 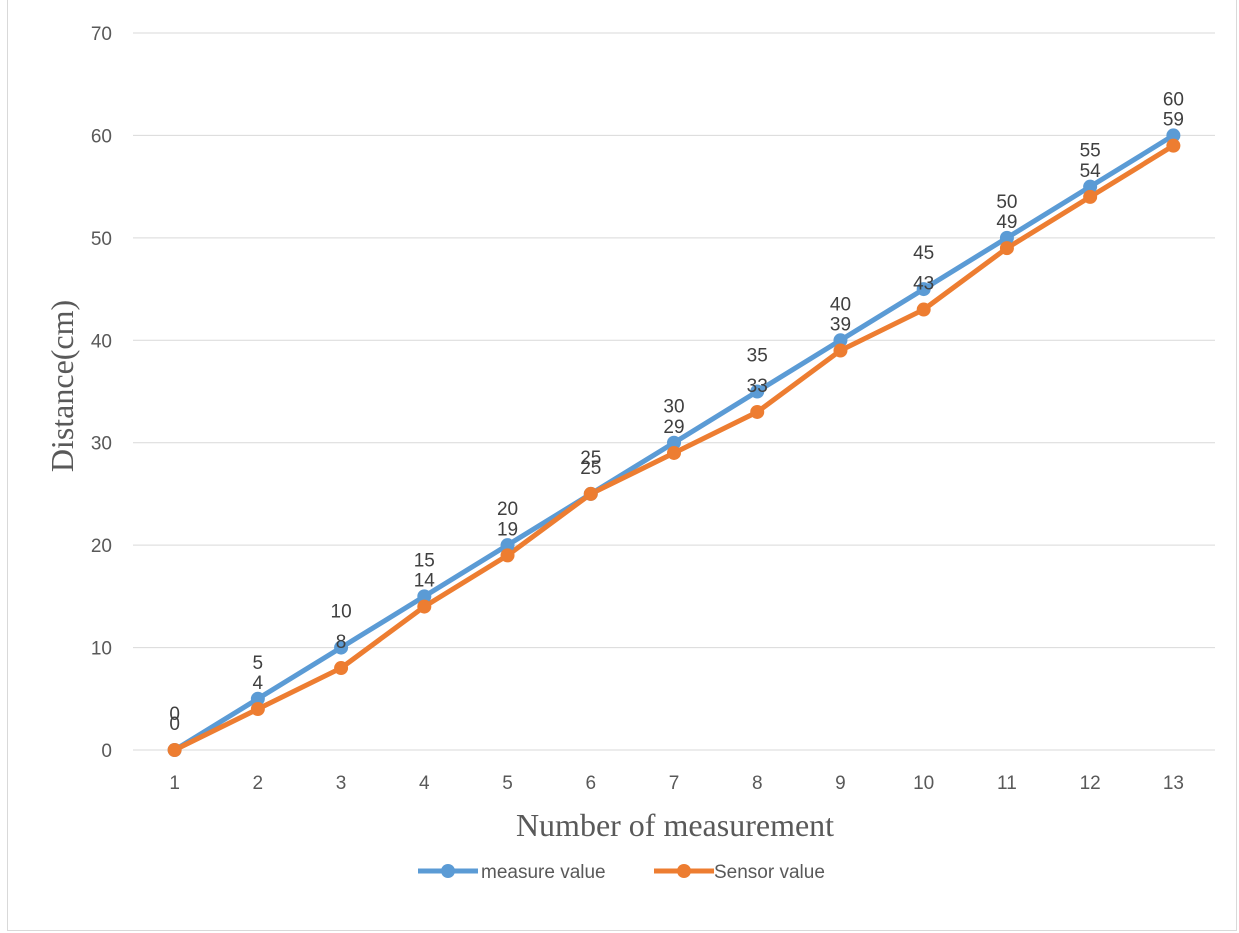 What do you see at coordinates (101, 34) in the screenshot?
I see `y-tick-label: 70` at bounding box center [101, 34].